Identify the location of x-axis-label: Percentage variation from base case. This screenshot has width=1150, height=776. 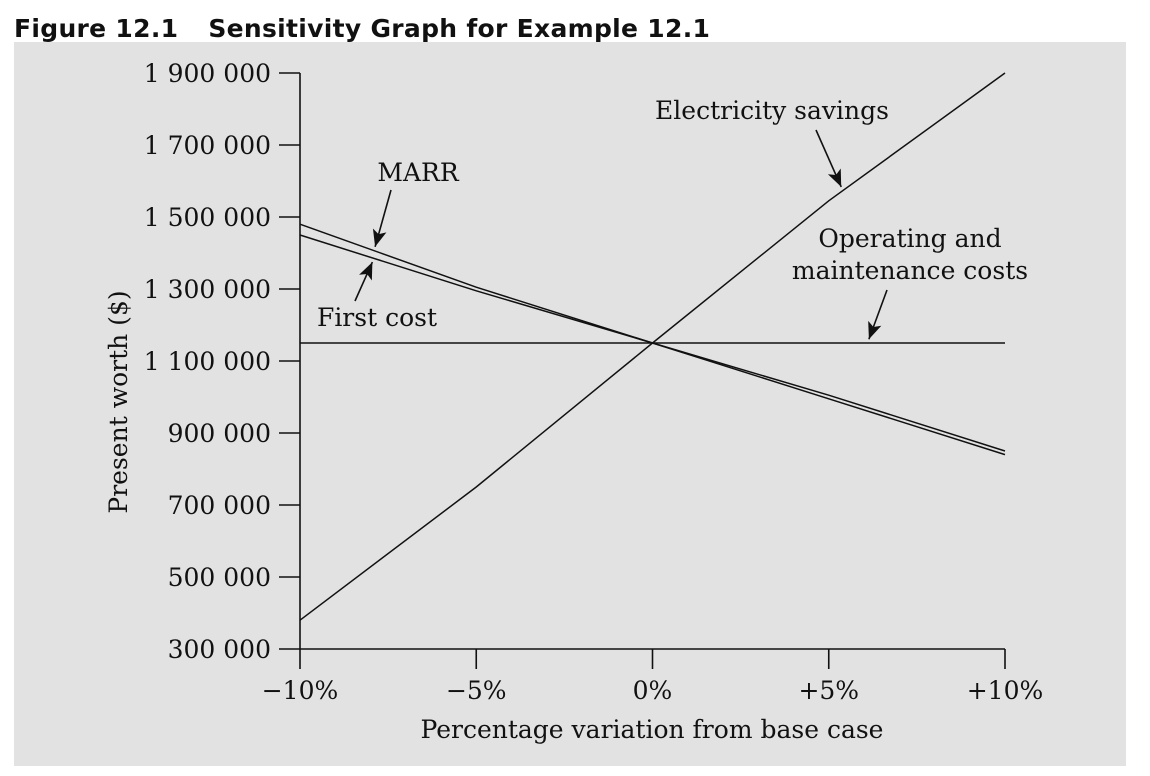
(652, 729).